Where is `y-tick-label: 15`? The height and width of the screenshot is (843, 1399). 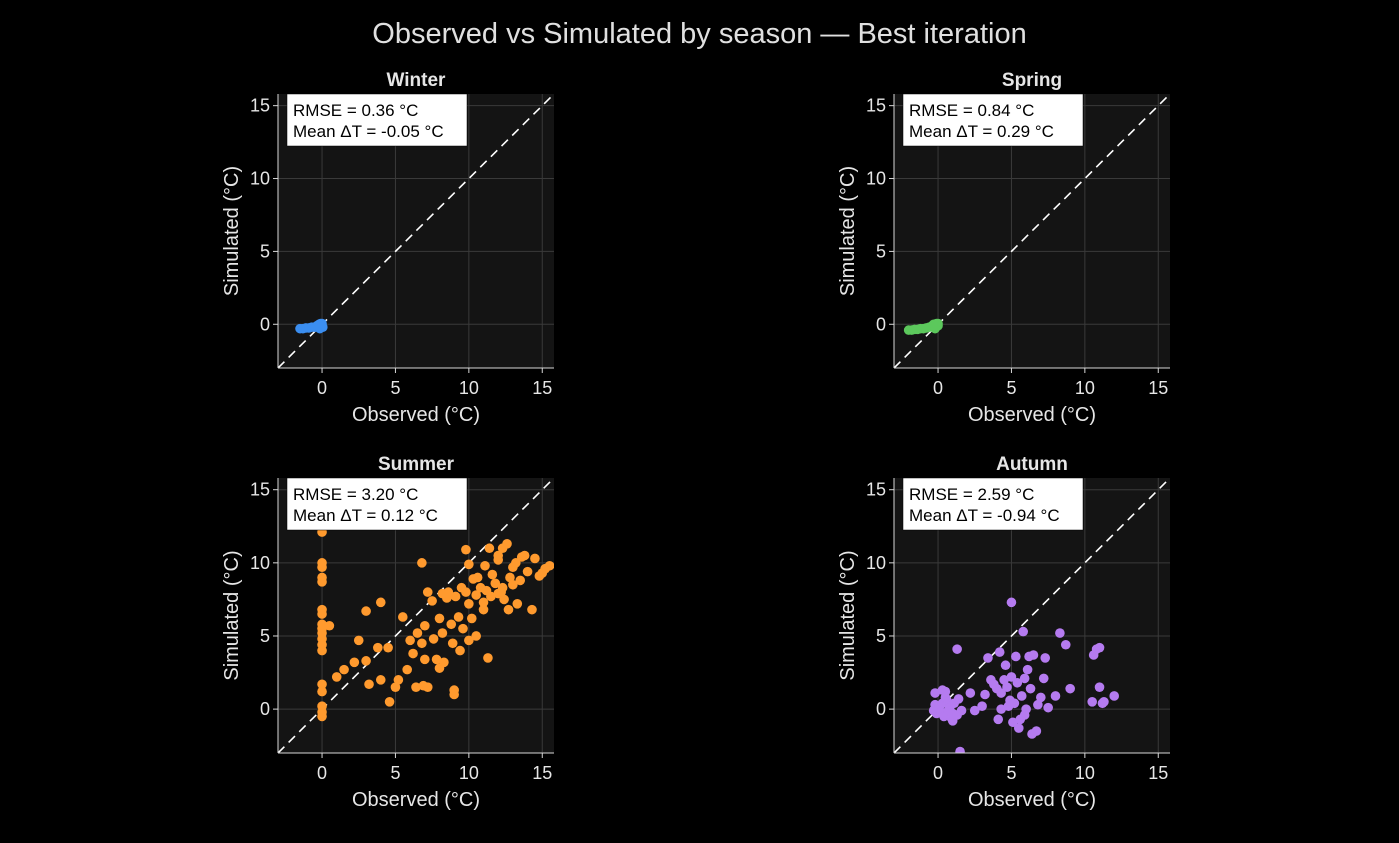
y-tick-label: 15 is located at coordinates (260, 106).